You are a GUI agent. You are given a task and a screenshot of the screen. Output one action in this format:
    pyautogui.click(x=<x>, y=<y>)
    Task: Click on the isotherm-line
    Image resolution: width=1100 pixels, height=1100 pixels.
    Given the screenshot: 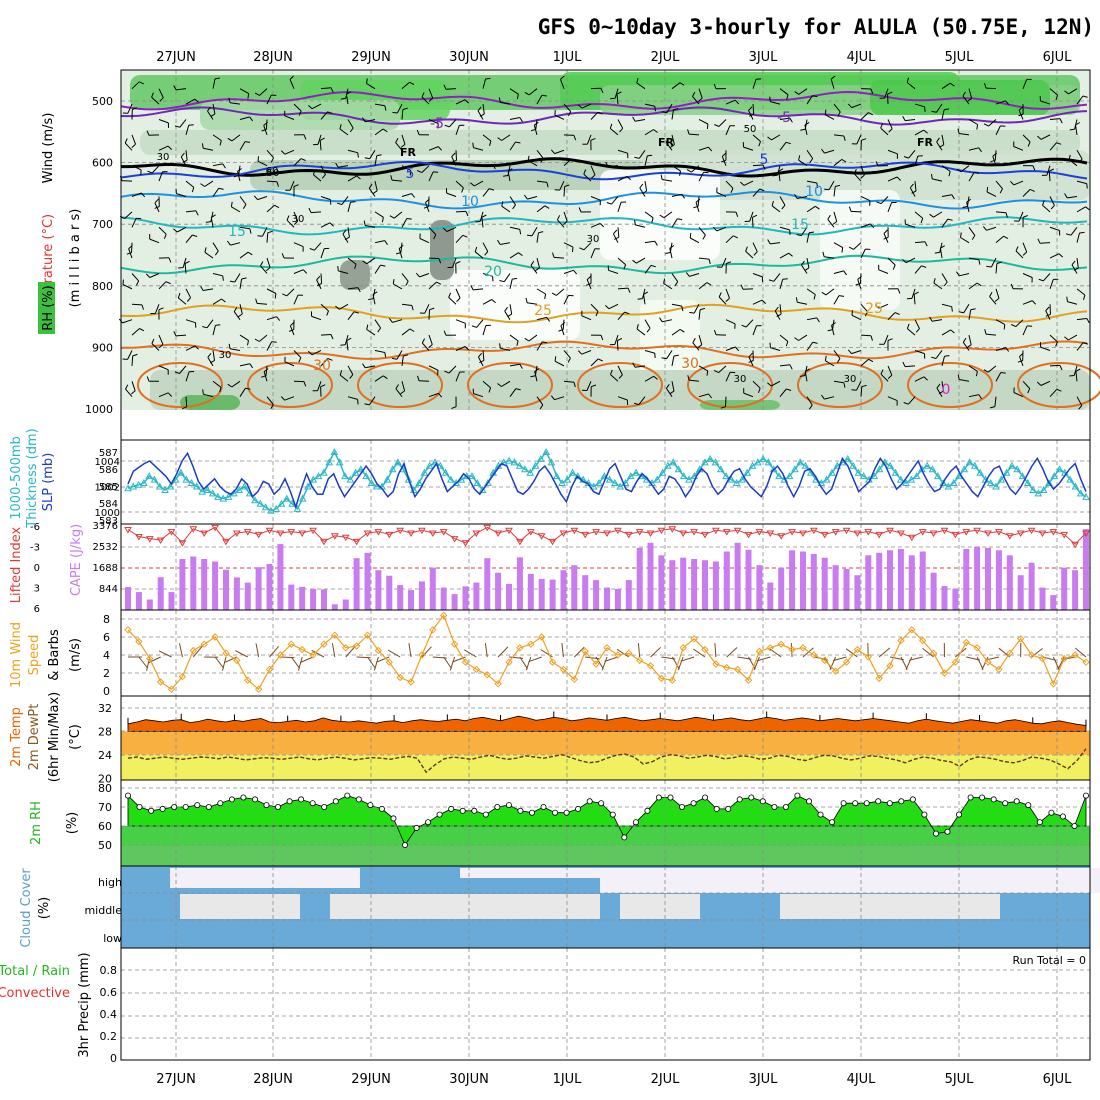 What is the action you would take?
    pyautogui.click(x=604, y=264)
    